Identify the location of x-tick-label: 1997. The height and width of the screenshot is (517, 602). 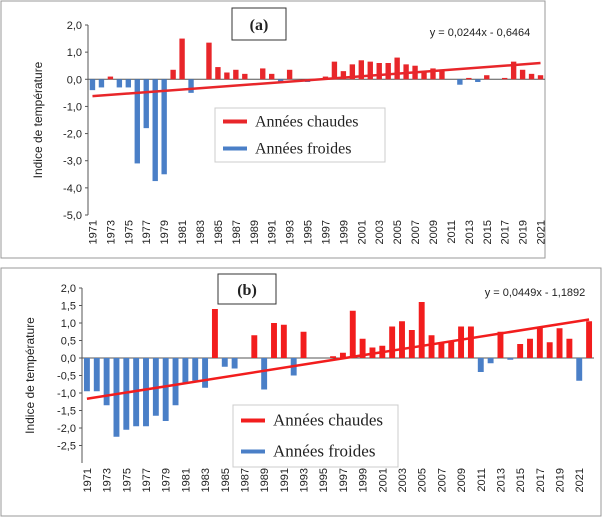
(344, 480).